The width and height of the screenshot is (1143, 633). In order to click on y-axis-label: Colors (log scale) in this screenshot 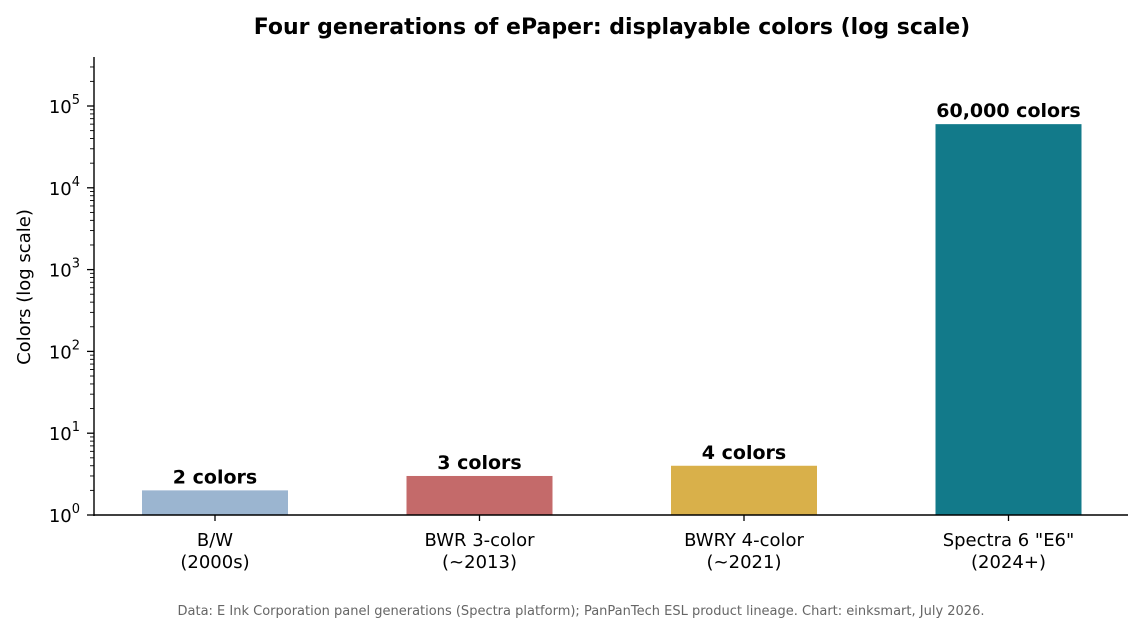, I will do `click(24, 287)`.